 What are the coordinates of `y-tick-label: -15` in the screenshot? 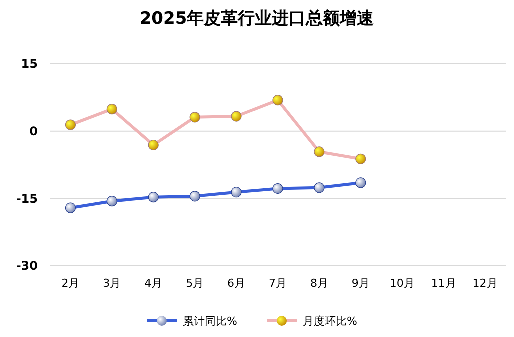 It's located at (27, 199).